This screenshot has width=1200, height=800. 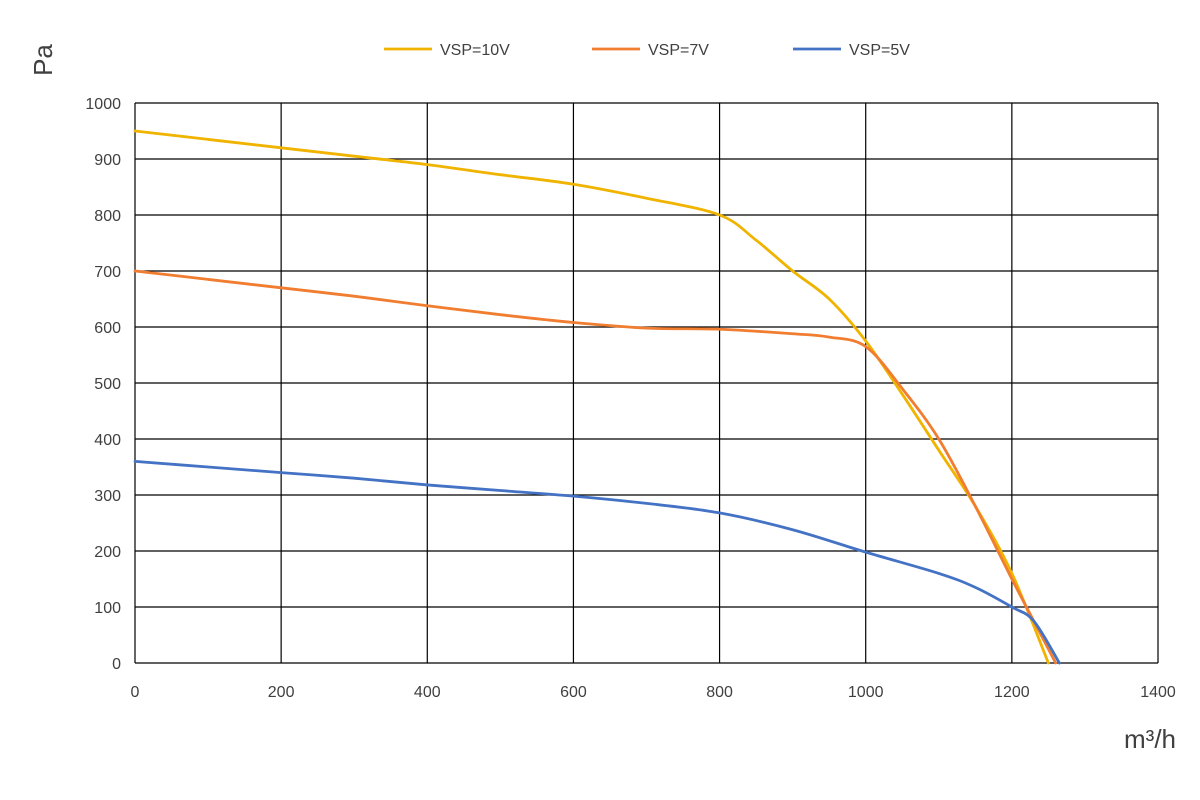 I want to click on y-axis-ticks: 0 100 200 300 400 500 600 700 800 900 1000, so click(x=103, y=384).